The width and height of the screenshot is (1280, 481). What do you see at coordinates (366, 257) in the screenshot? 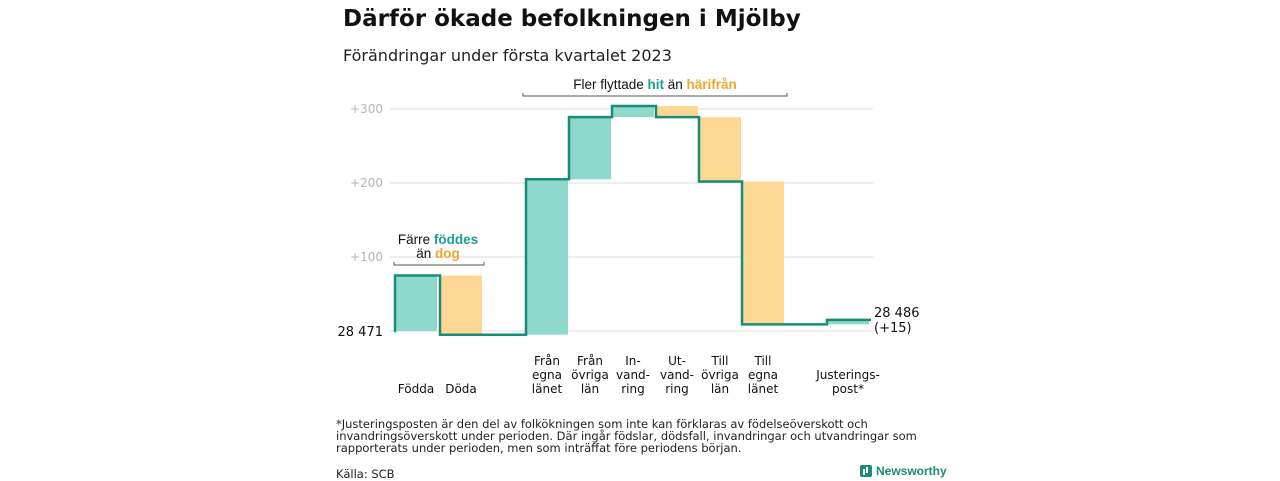
I see `y-tick-label: +100` at bounding box center [366, 257].